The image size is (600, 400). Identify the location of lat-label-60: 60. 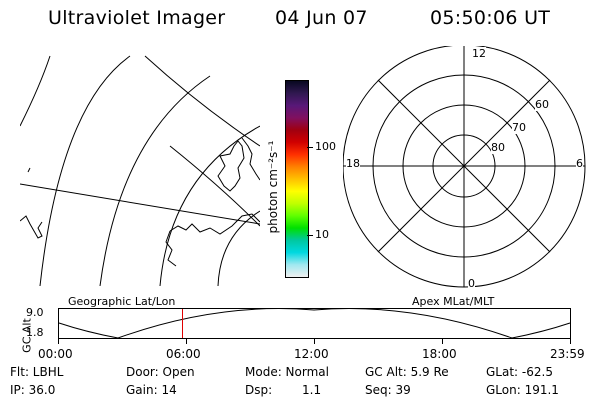
(542, 104).